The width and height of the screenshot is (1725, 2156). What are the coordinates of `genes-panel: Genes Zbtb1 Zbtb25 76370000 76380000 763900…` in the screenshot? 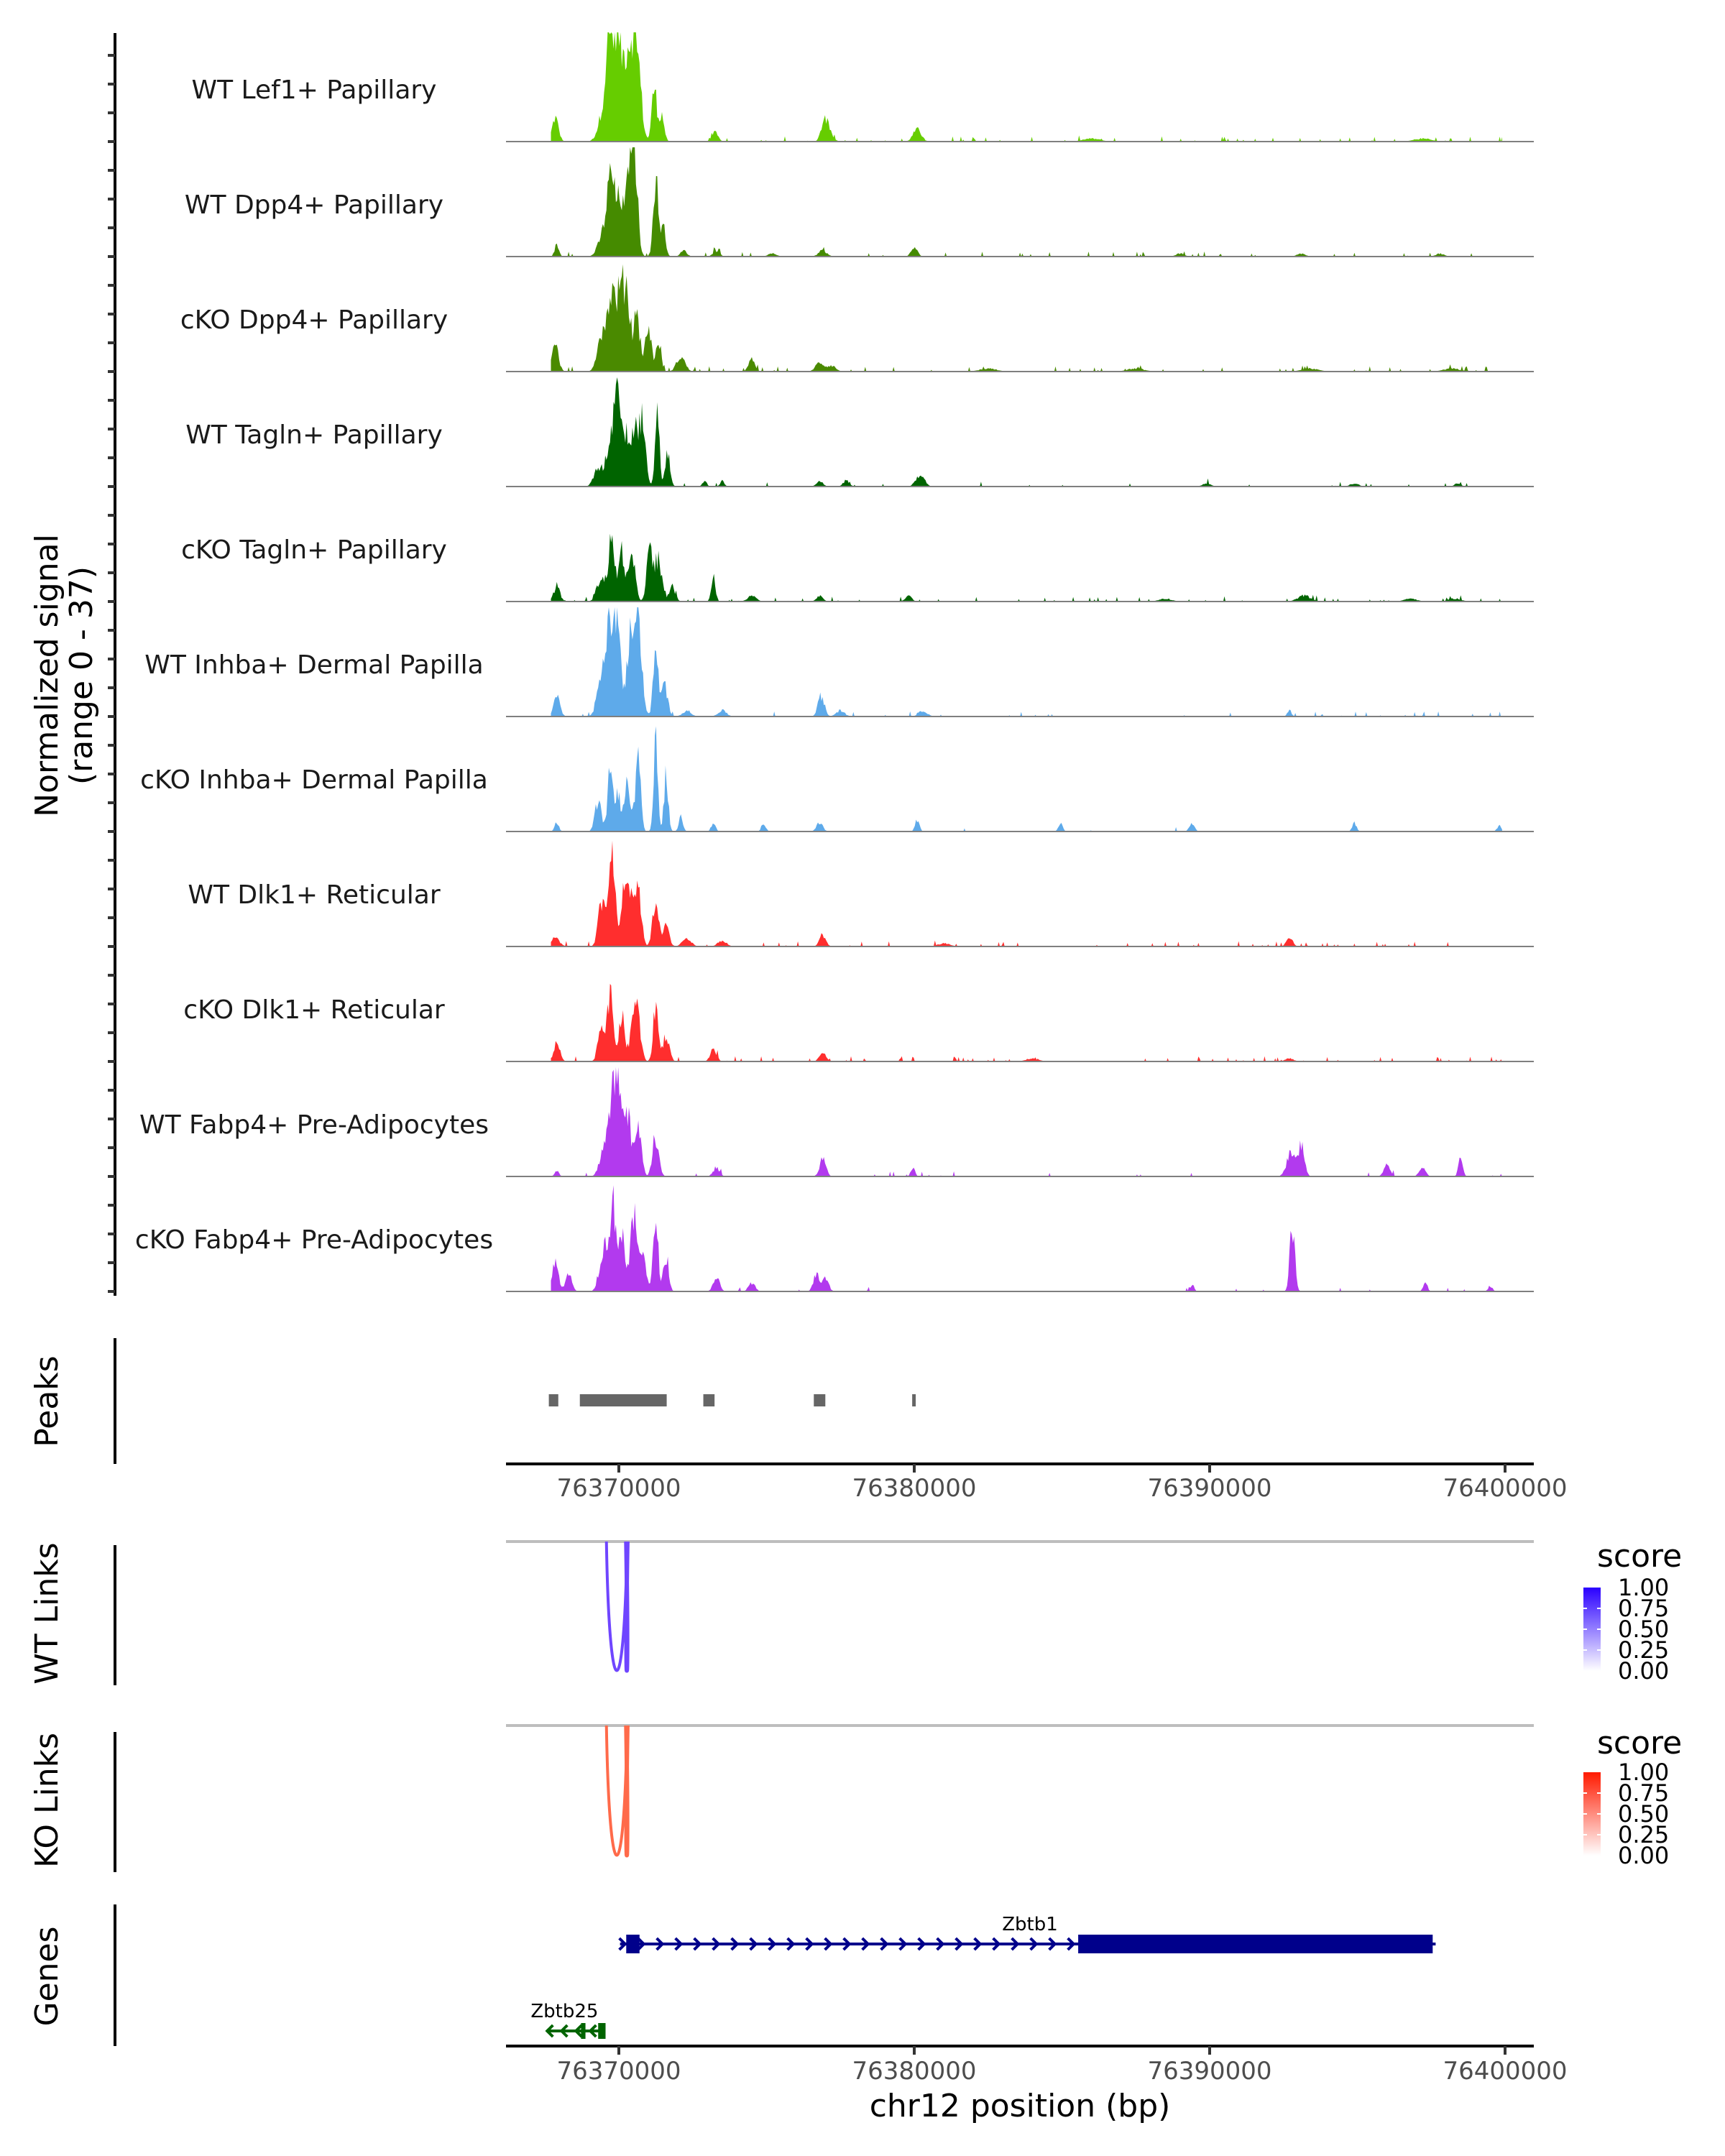 It's located at (798, 2014).